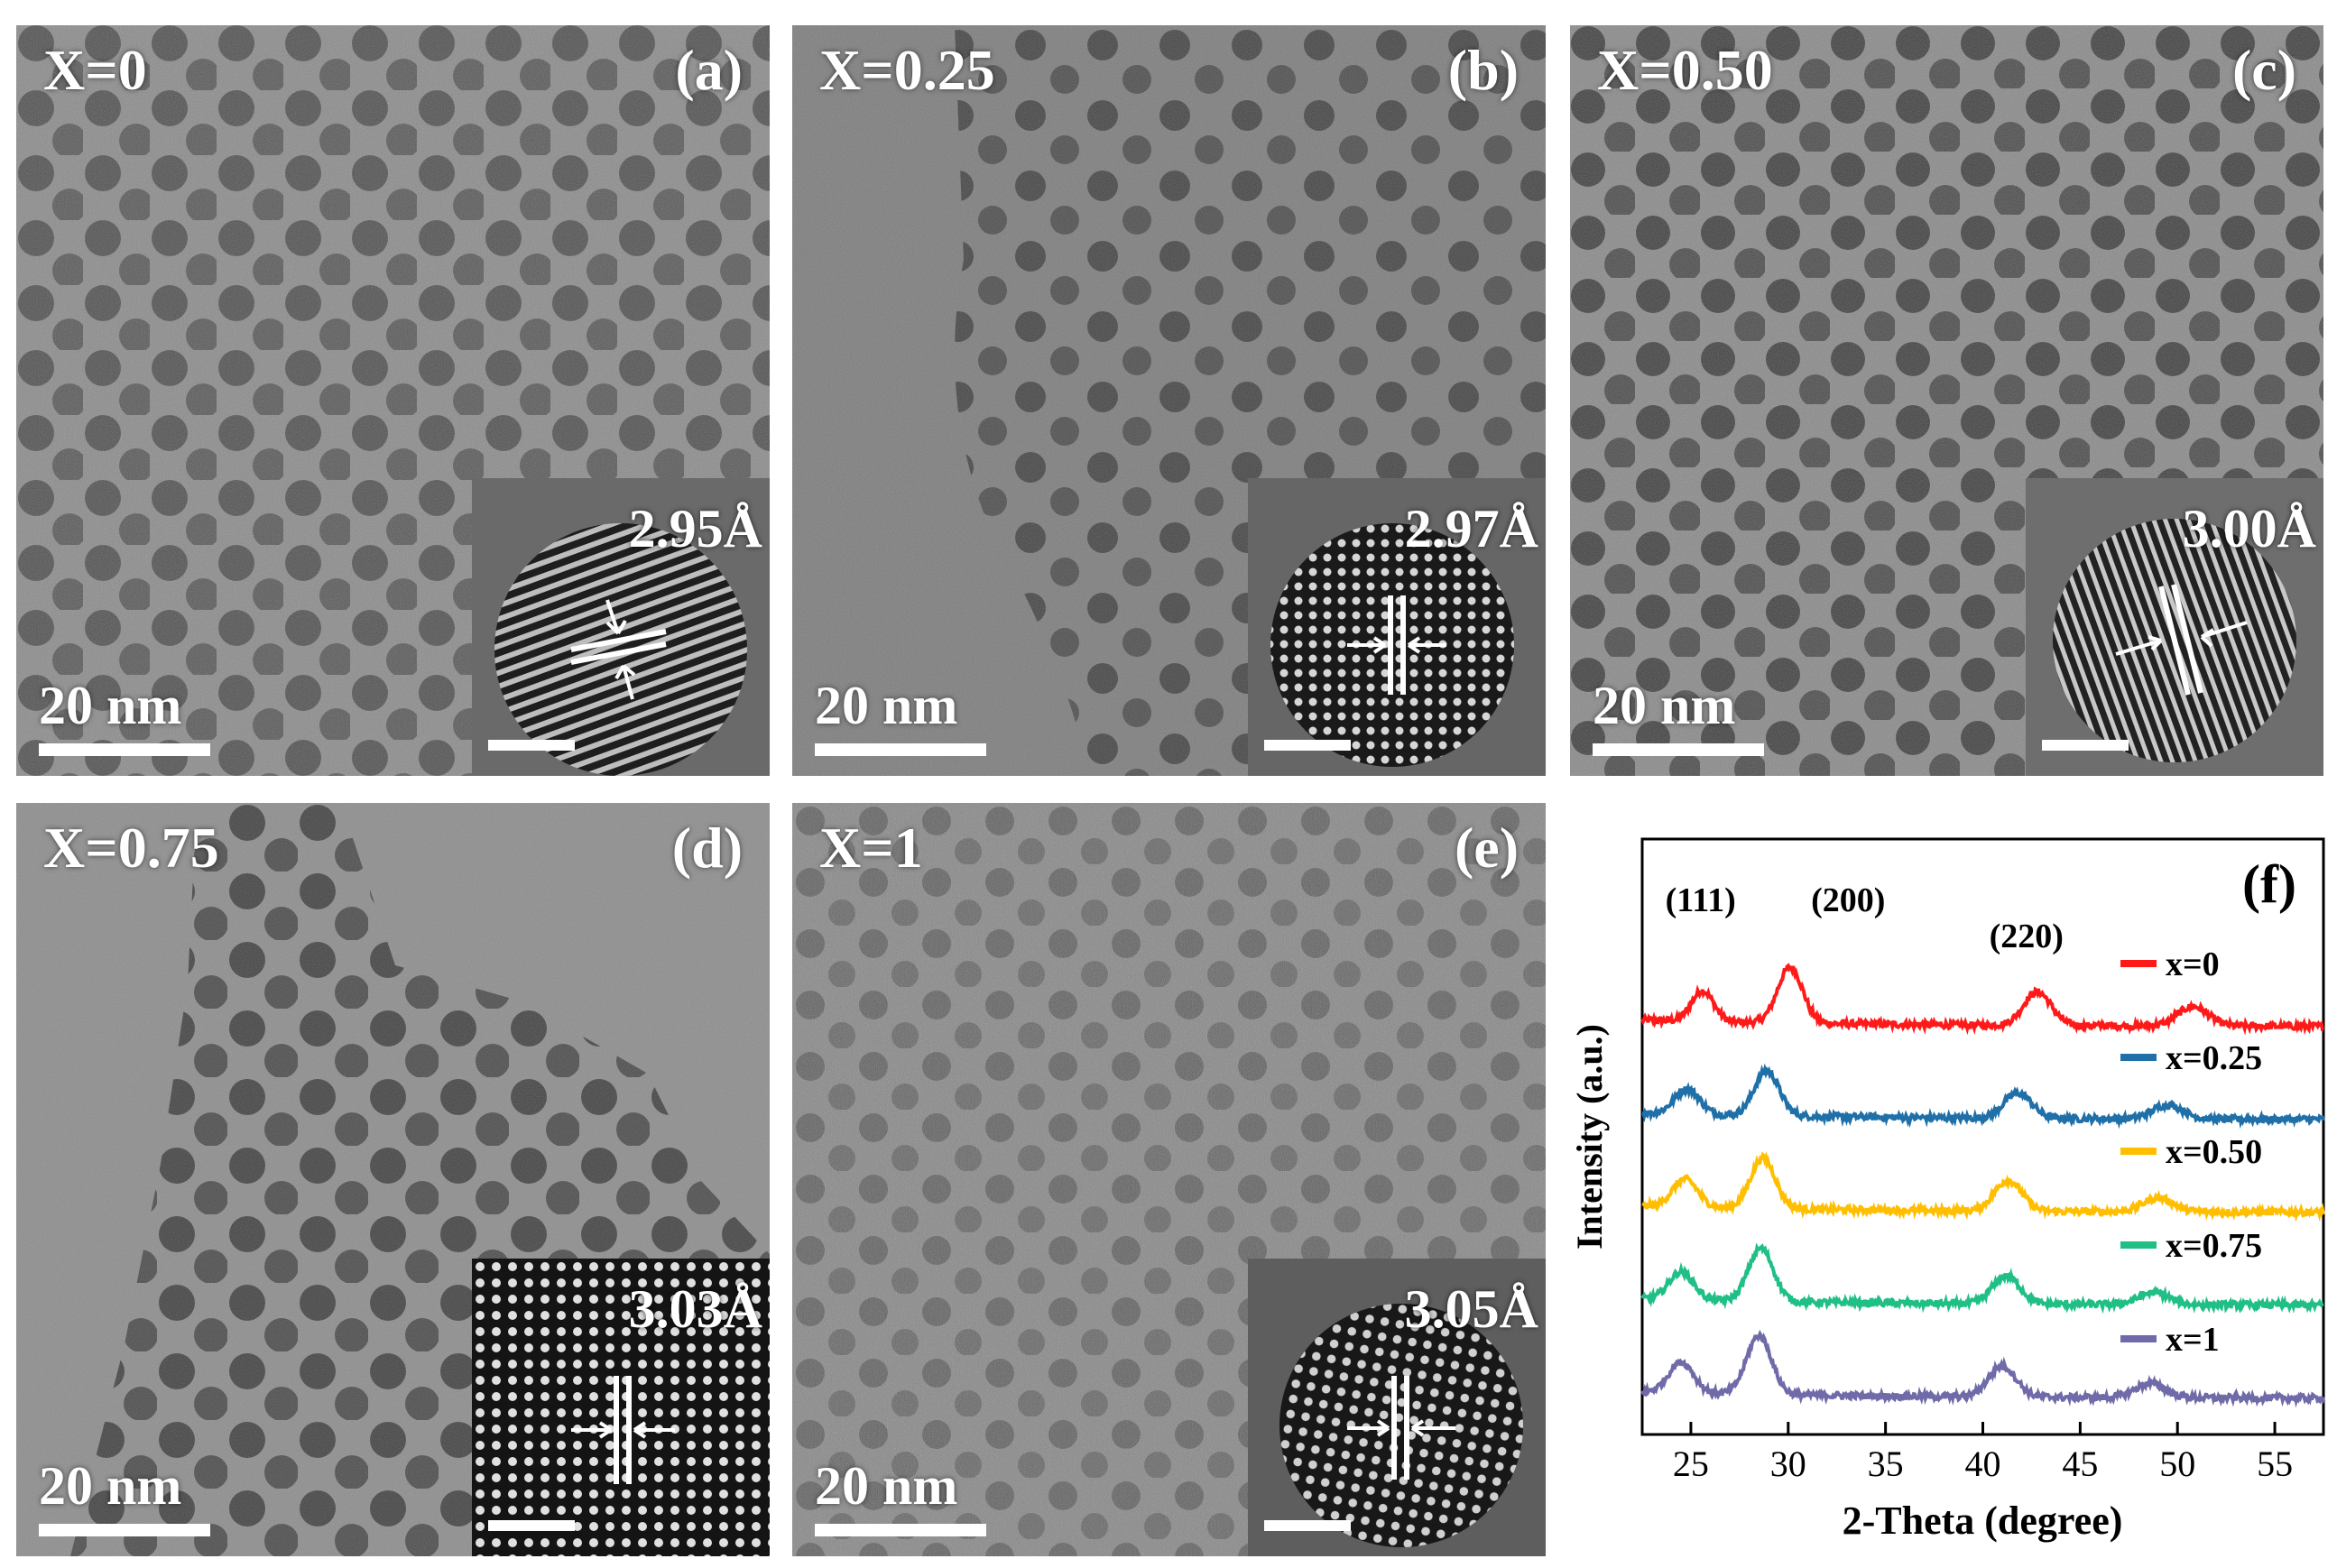 This screenshot has height=1568, width=2337. What do you see at coordinates (707, 848) in the screenshot?
I see `panel-label: (d)` at bounding box center [707, 848].